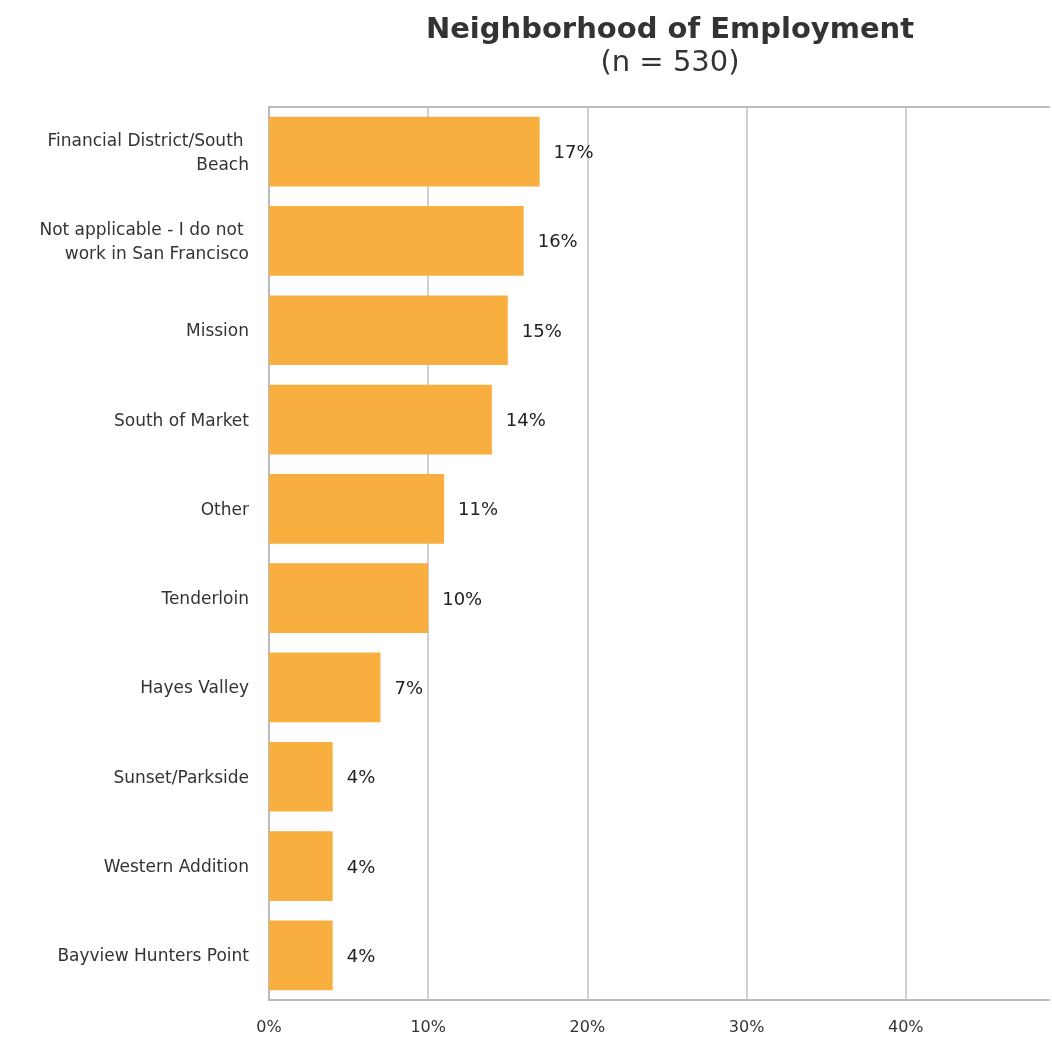 The width and height of the screenshot is (1052, 1042). Describe the element at coordinates (462, 598) in the screenshot. I see `data-label: 10%` at that location.